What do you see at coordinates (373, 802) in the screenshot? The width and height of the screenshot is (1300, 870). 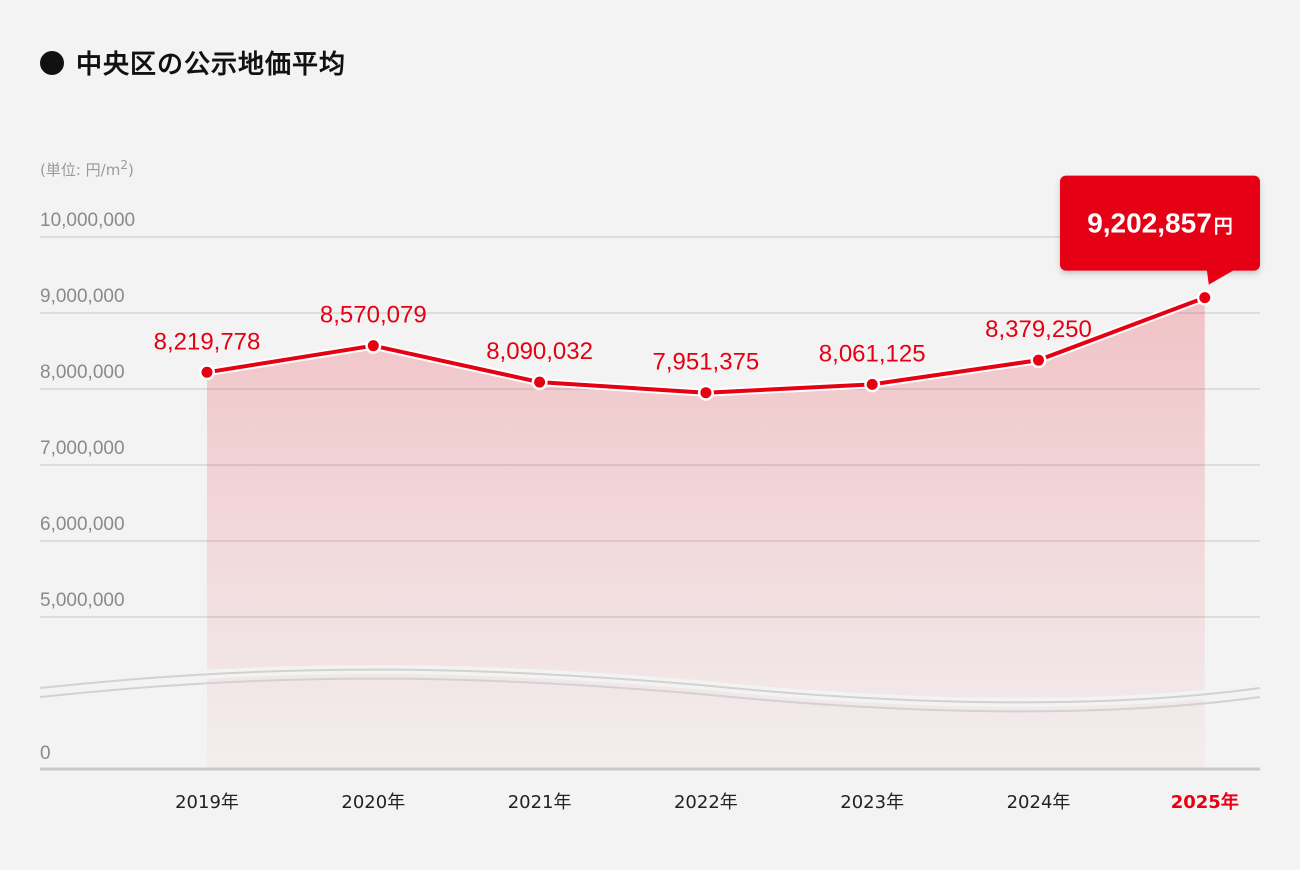 I see `x-tick-label: 2020年` at bounding box center [373, 802].